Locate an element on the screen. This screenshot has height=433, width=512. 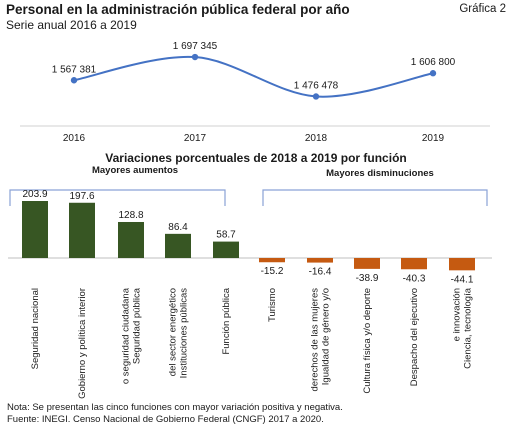
category-label: Gobierno y política interior is located at coordinates (82, 343).